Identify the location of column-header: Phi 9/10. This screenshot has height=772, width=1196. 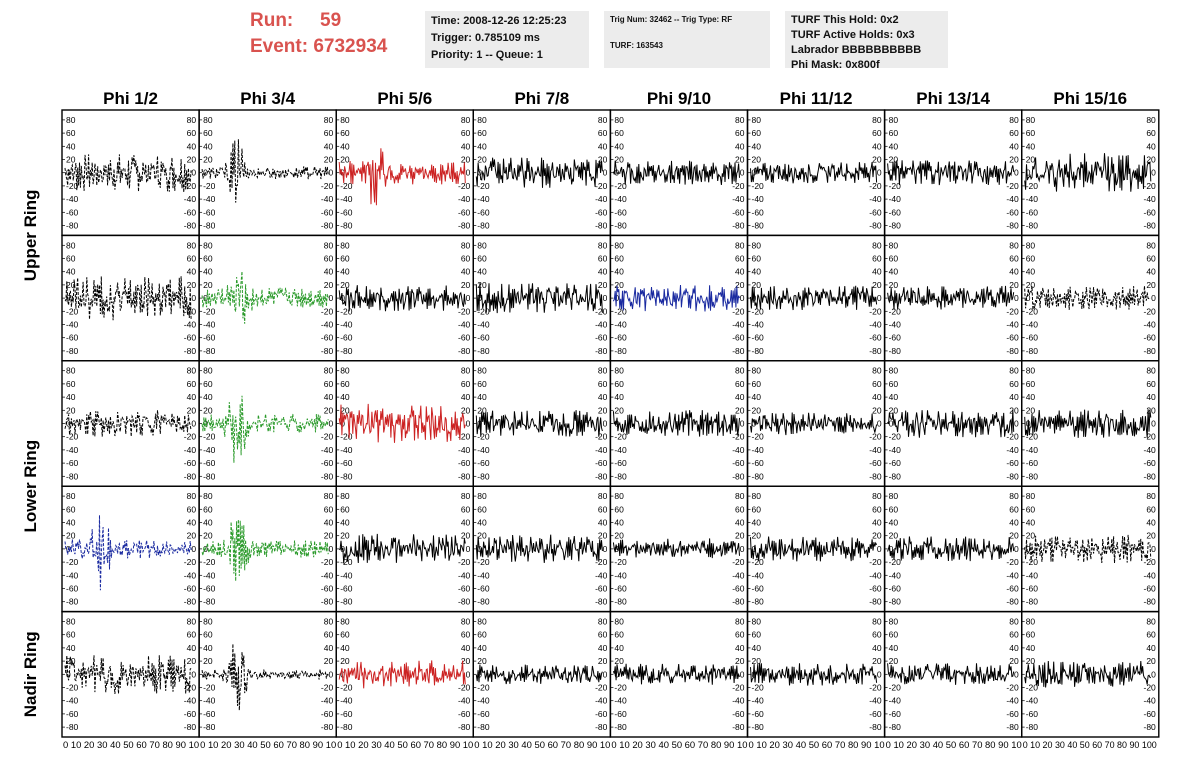
(679, 98).